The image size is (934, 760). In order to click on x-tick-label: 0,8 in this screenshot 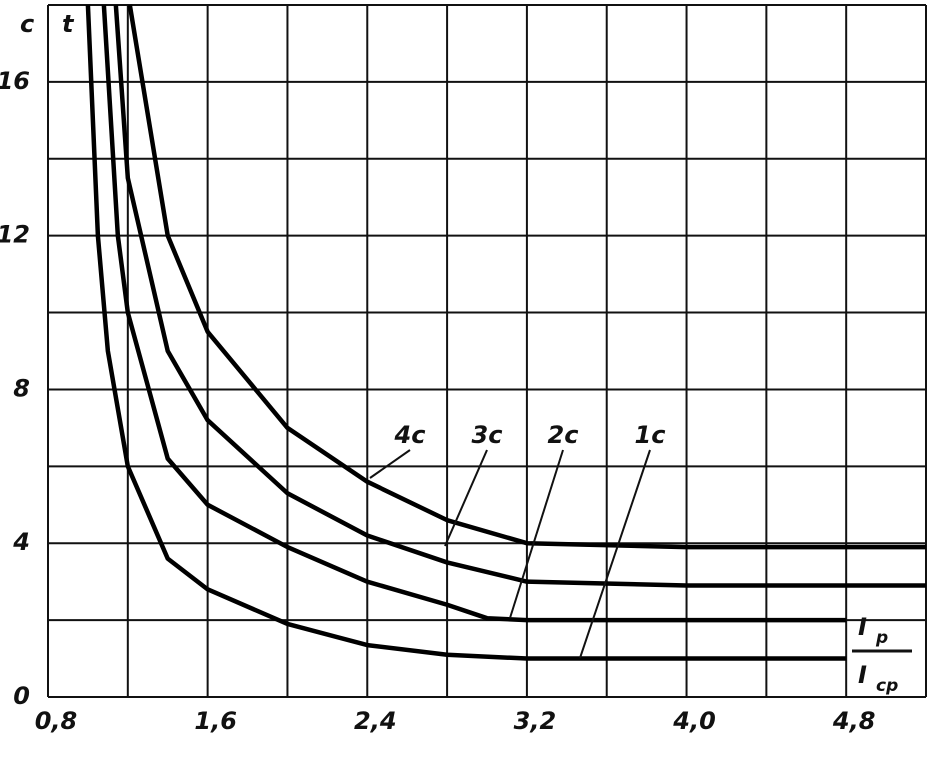, I will do `click(56, 721)`.